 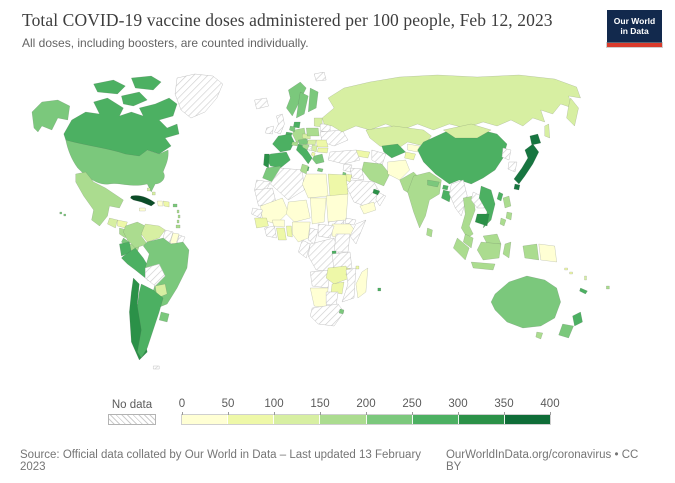 What do you see at coordinates (583, 291) in the screenshot?
I see `country-new-caledonia` at bounding box center [583, 291].